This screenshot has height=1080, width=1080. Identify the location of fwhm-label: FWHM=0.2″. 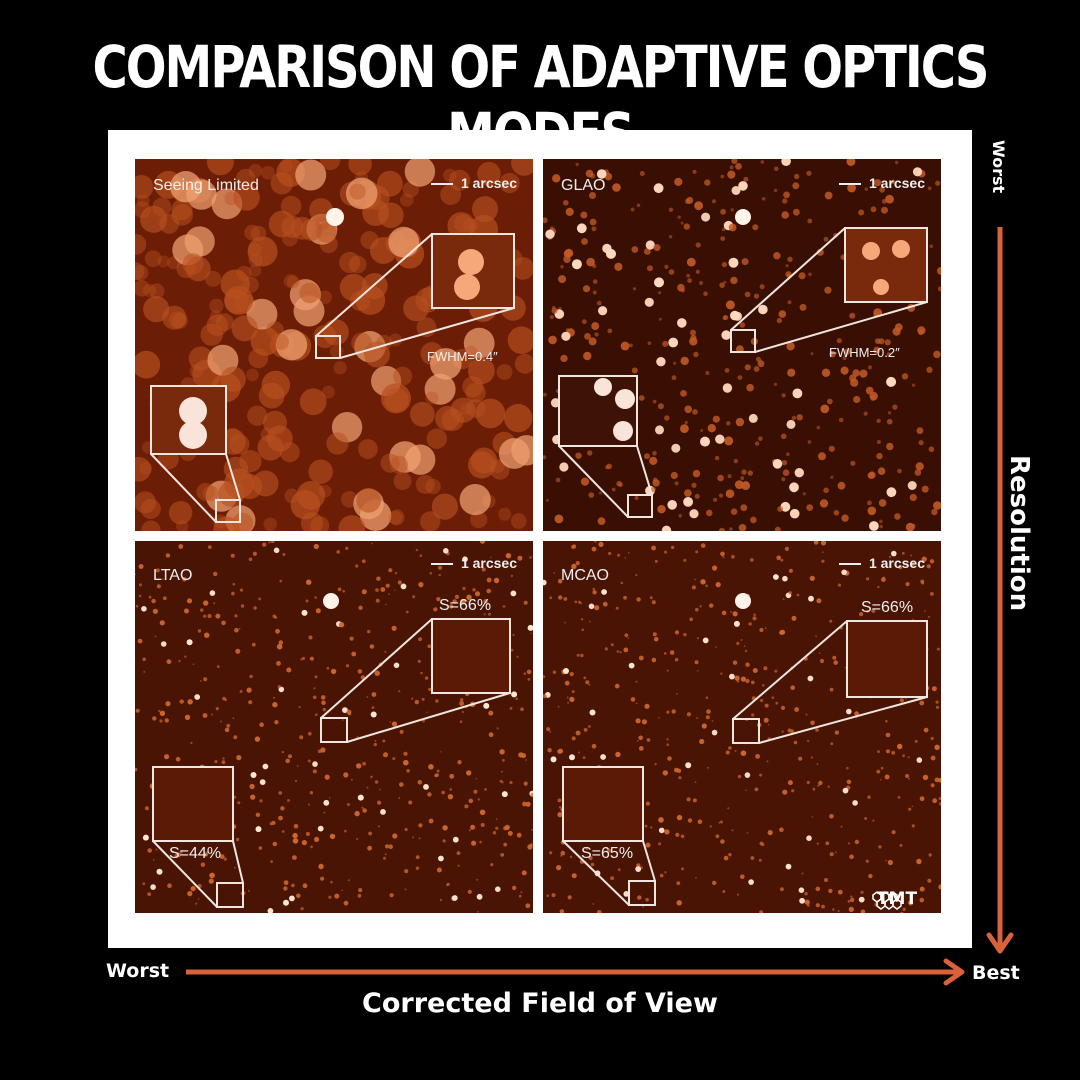
(864, 352).